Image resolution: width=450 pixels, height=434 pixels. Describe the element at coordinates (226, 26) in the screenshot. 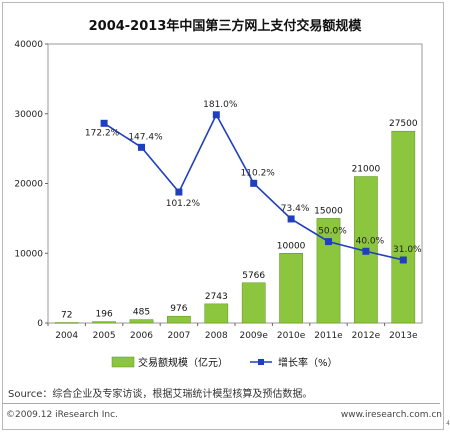

I see `chart-title: 2004-2013年中国第三方网上支付交易额规模` at that location.